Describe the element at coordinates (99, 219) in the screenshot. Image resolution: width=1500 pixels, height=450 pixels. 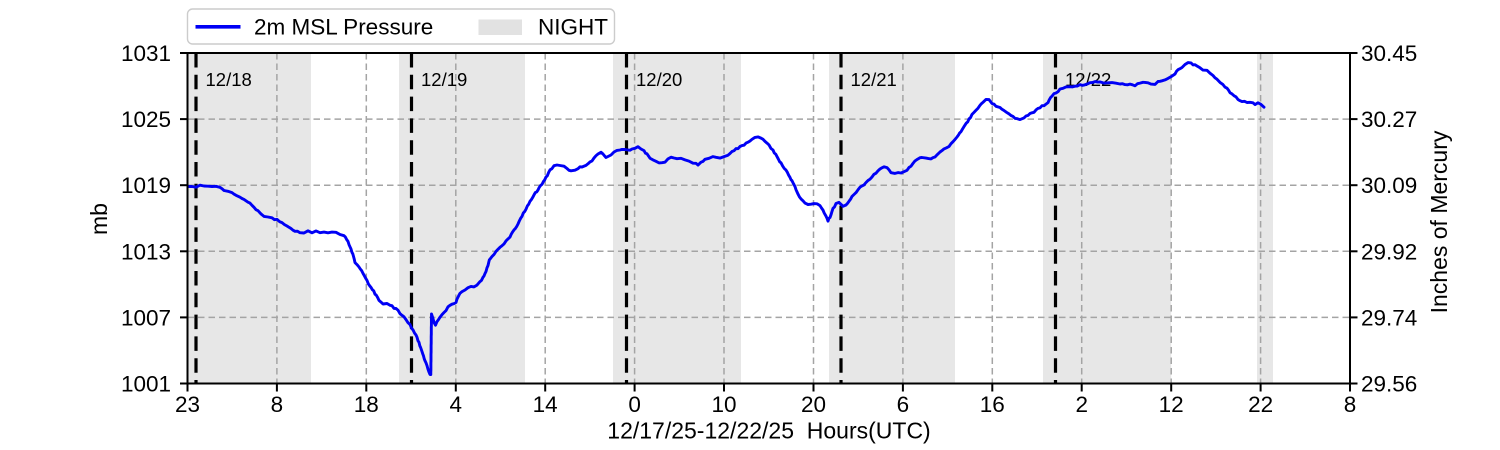
I see `svg-text: mb` at that location.